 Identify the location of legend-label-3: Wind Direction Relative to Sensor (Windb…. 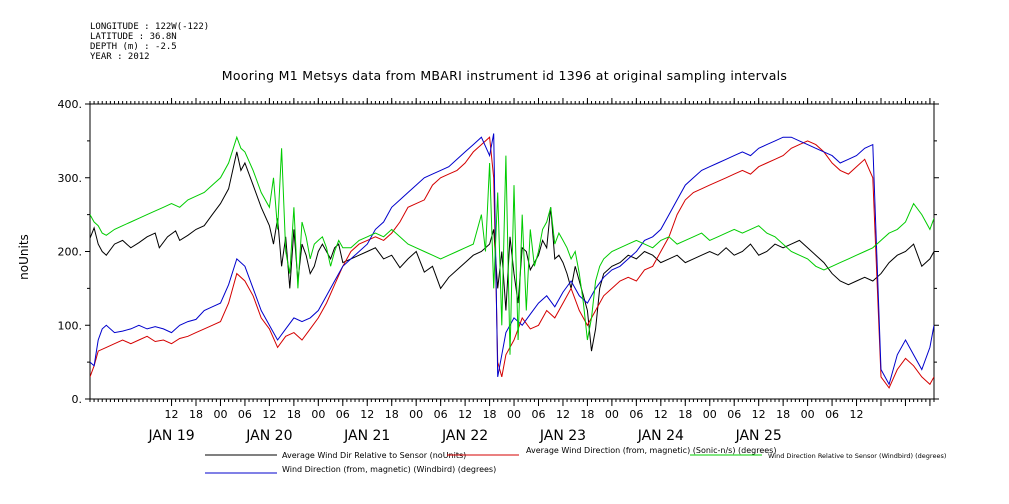
(857, 456).